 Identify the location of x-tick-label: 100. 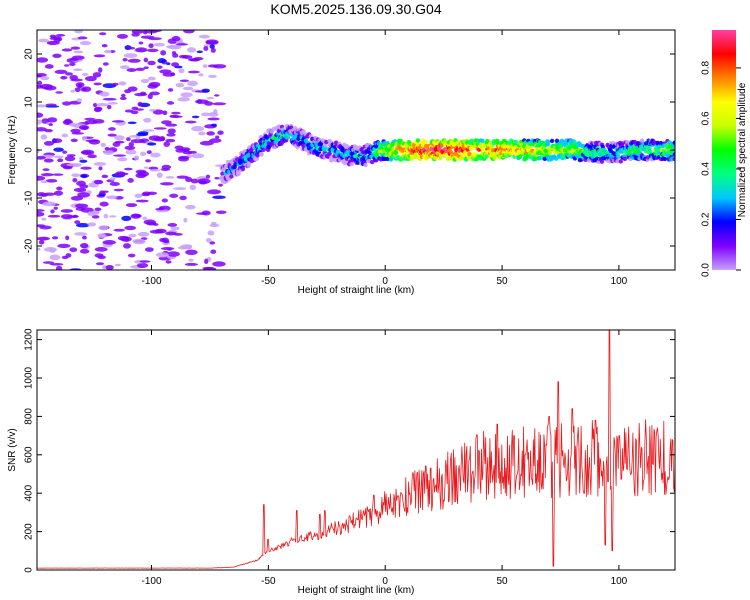
(619, 581).